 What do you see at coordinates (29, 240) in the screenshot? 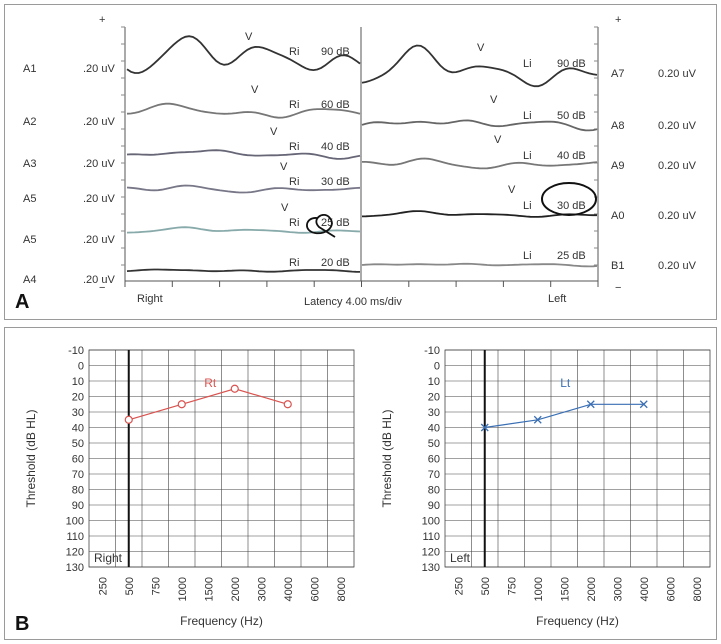
I see `right-channel-label: A5` at bounding box center [29, 240].